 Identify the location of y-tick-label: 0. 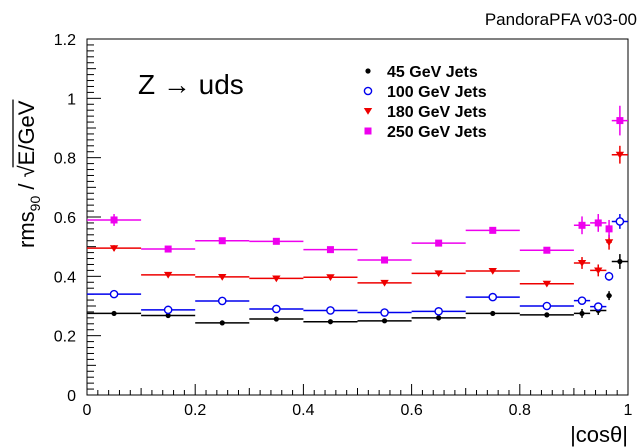
(71, 396).